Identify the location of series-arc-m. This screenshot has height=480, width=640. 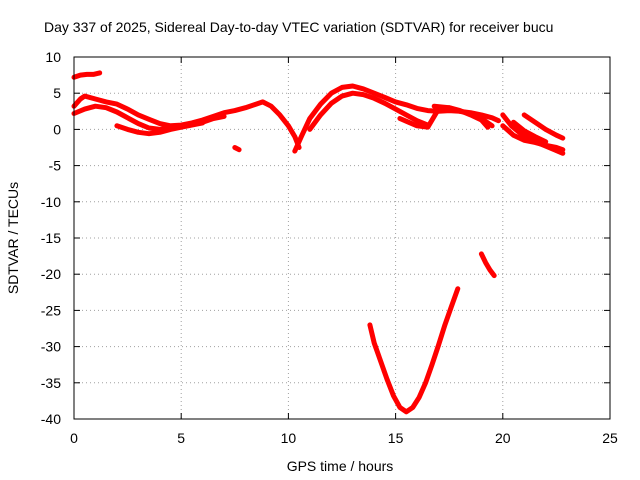
(530, 132).